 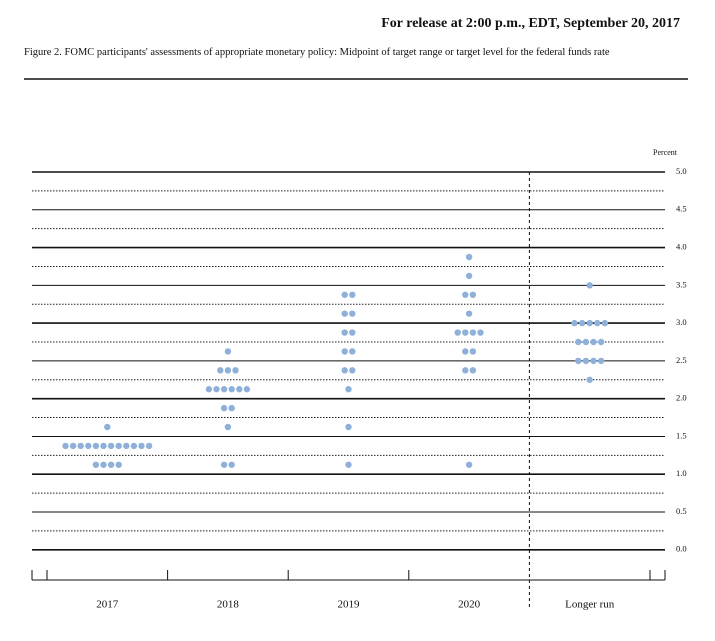 What do you see at coordinates (228, 605) in the screenshot?
I see `x-tick-label: 2018` at bounding box center [228, 605].